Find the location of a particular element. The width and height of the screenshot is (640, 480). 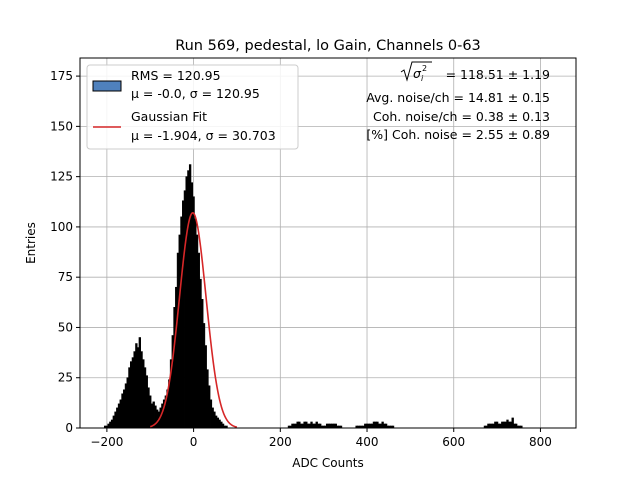

x-axis-ticks: −200 0 200 400 600 800 is located at coordinates (321, 438).